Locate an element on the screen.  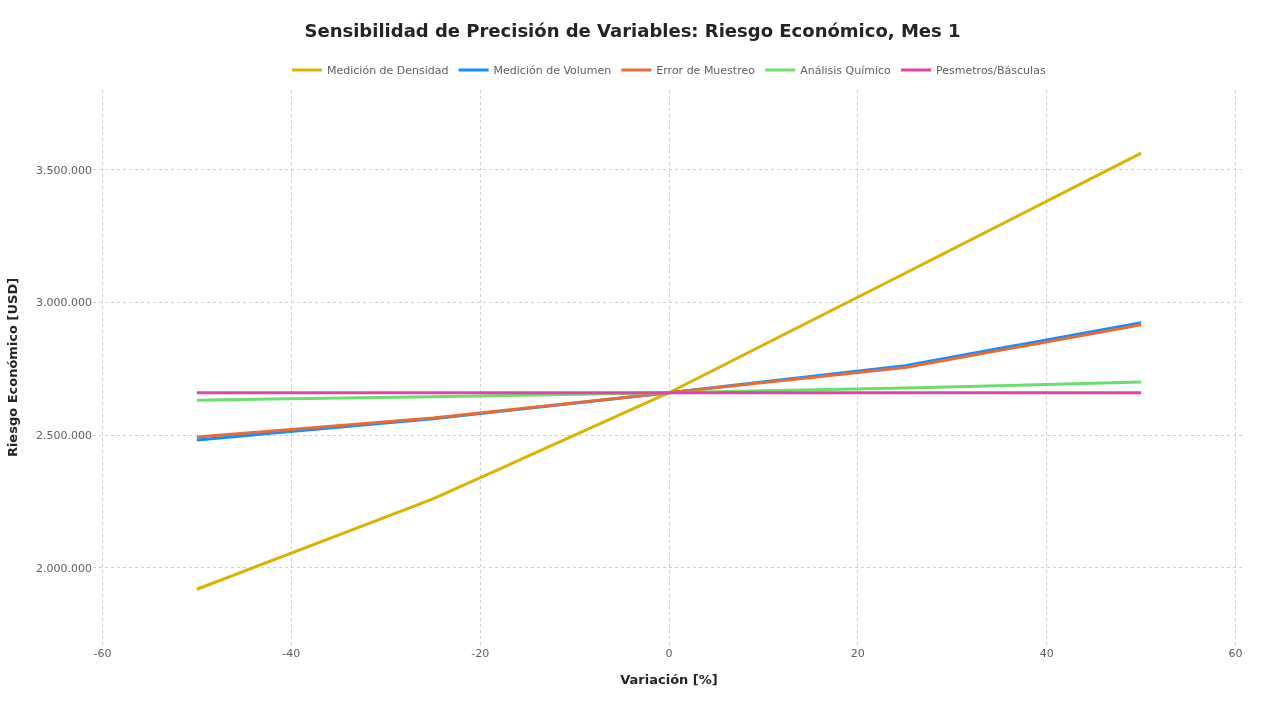
x-tick-label: 0 is located at coordinates (669, 653).